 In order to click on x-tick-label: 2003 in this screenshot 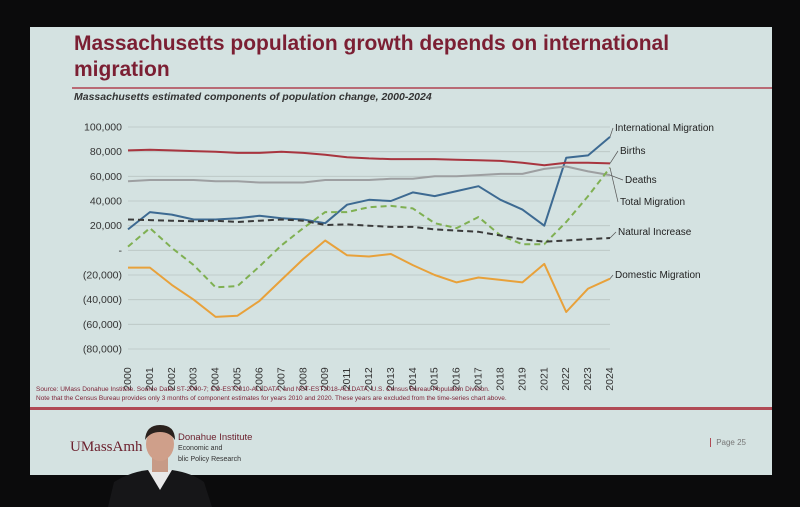, I will do `click(194, 379)`.